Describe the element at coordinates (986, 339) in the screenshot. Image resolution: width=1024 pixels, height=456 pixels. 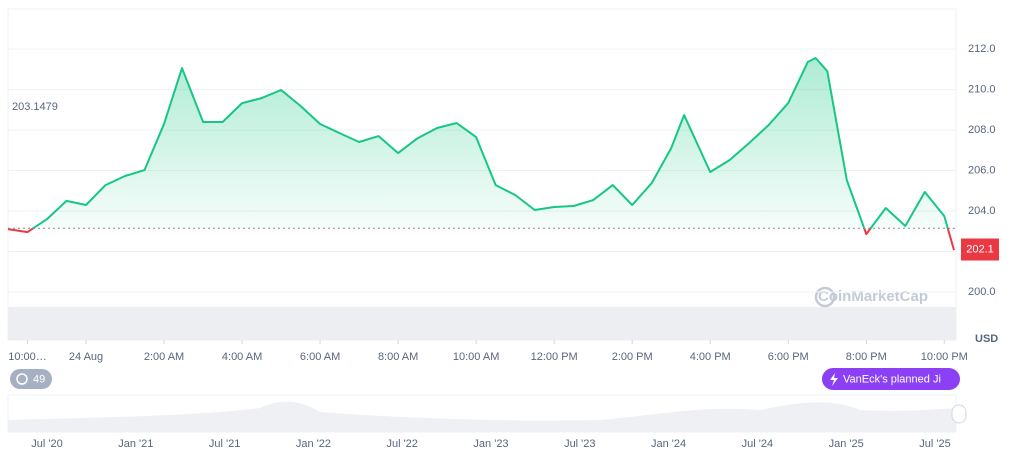
I see `unit-label: USD` at that location.